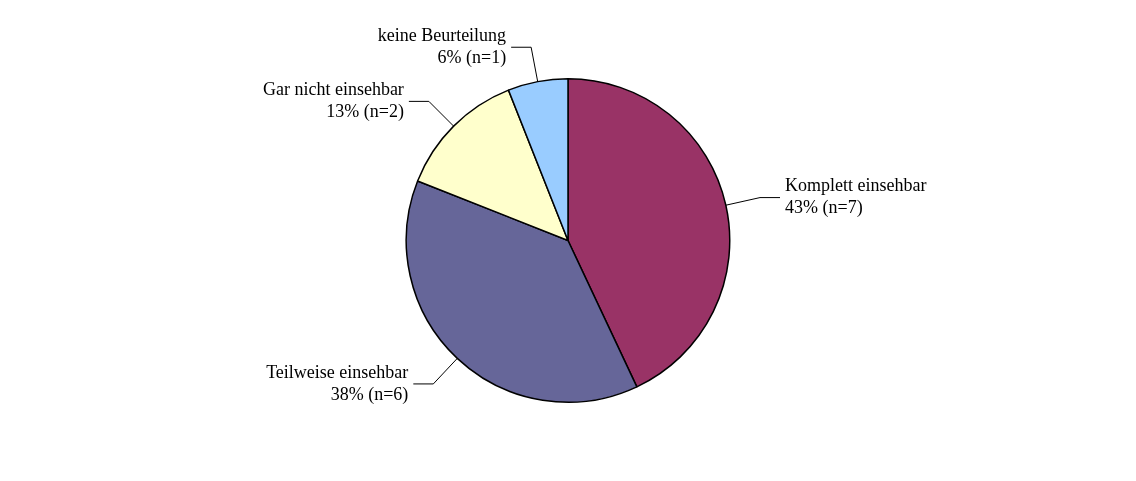 This screenshot has width=1136, height=481. What do you see at coordinates (365, 112) in the screenshot?
I see `data-label: 13% (n=2)` at bounding box center [365, 112].